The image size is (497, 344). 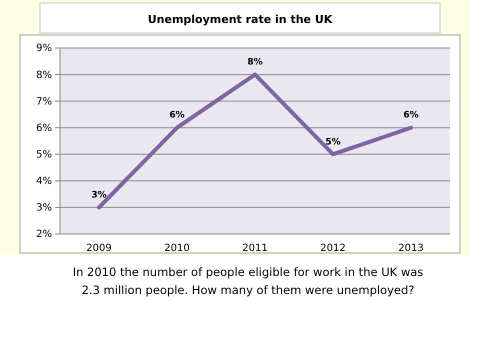 I want to click on x-tick-label: 2009, so click(x=99, y=248).